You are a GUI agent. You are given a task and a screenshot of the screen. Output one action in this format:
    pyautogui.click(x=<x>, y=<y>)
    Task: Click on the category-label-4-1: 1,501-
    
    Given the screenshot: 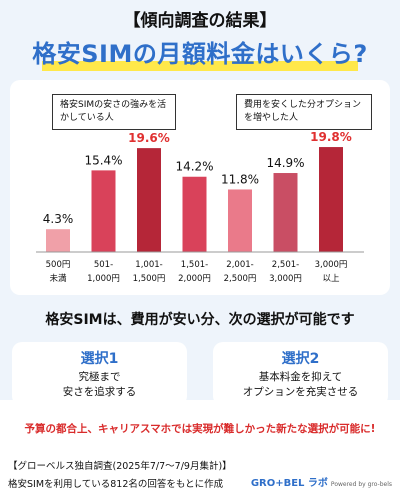 What is the action you would take?
    pyautogui.click(x=194, y=265)
    